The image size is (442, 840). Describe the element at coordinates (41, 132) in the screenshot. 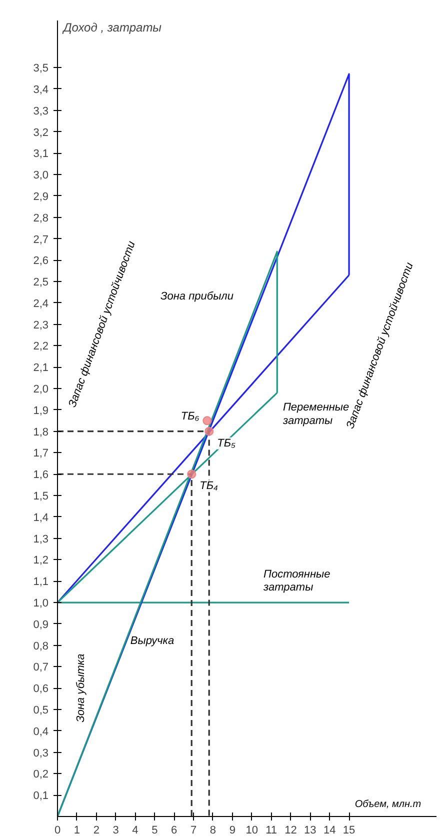

I see `y-tick-label: 3,2` at that location.